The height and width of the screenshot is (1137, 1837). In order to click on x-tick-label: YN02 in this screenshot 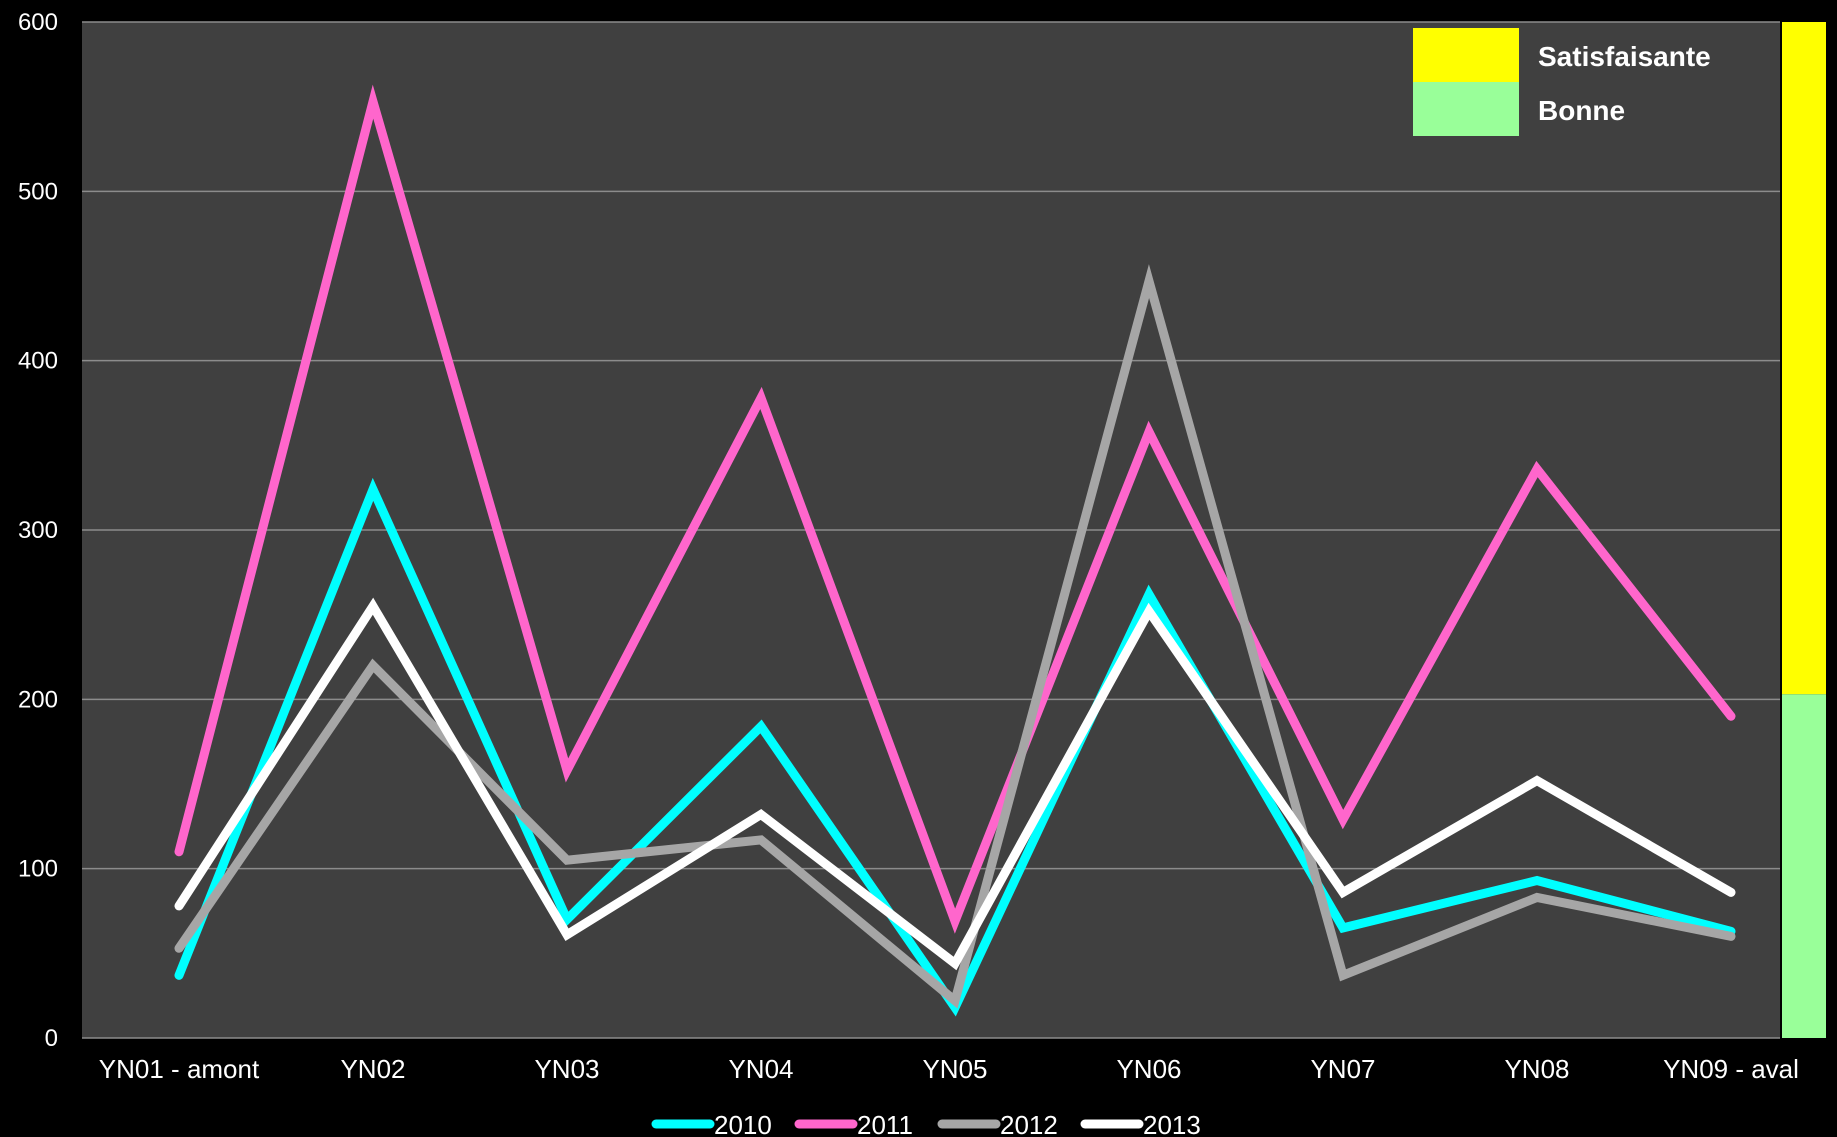, I will do `click(372, 1069)`.